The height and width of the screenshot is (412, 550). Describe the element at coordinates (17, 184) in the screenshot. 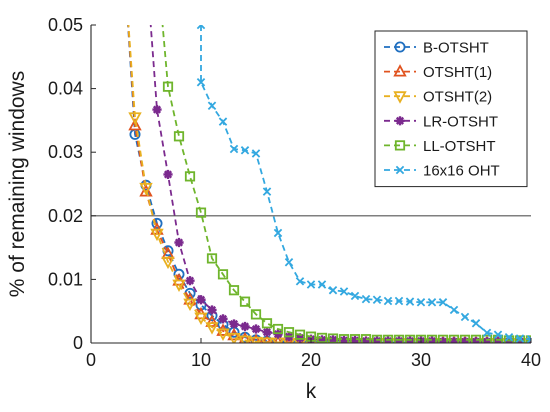

I see `y-axis-label: % of remaining windows` at that location.